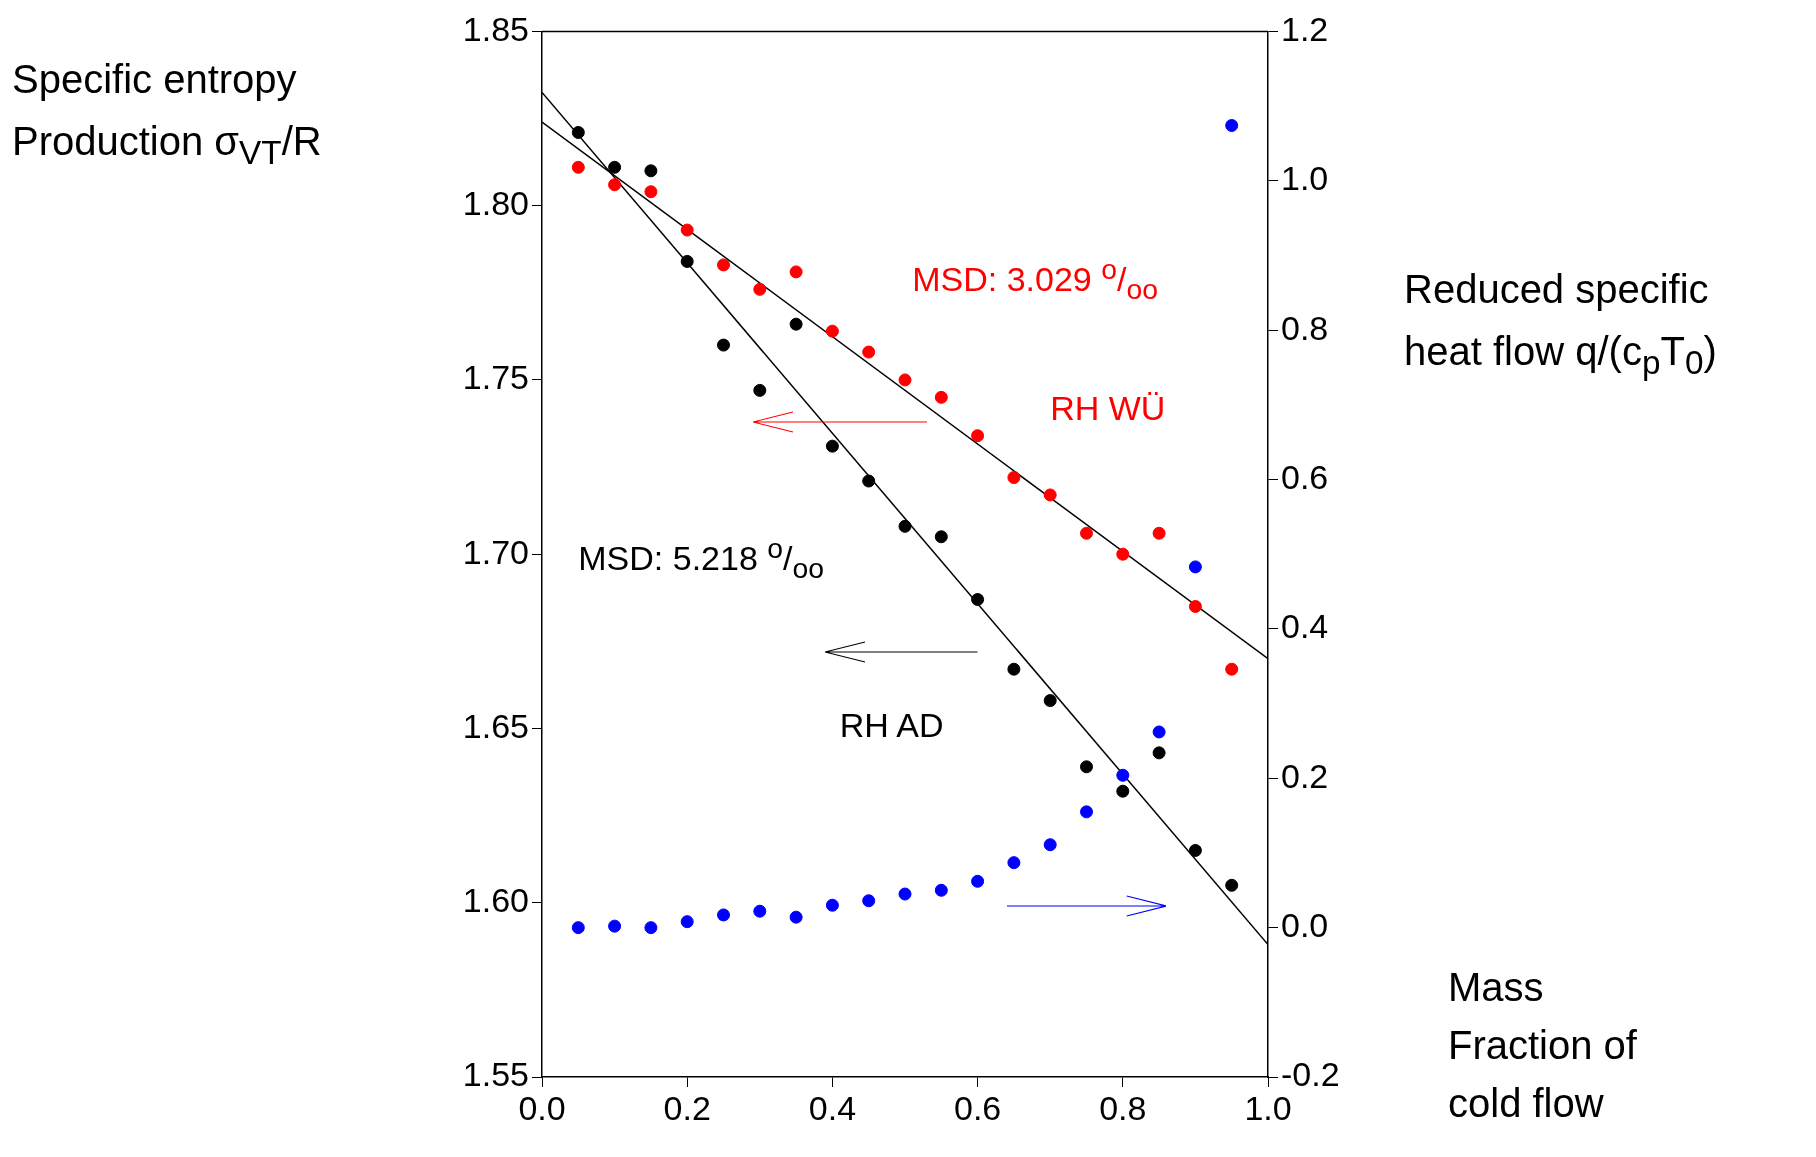 This screenshot has width=1816, height=1157. I want to click on y-tick-label: 1.60, so click(495, 900).